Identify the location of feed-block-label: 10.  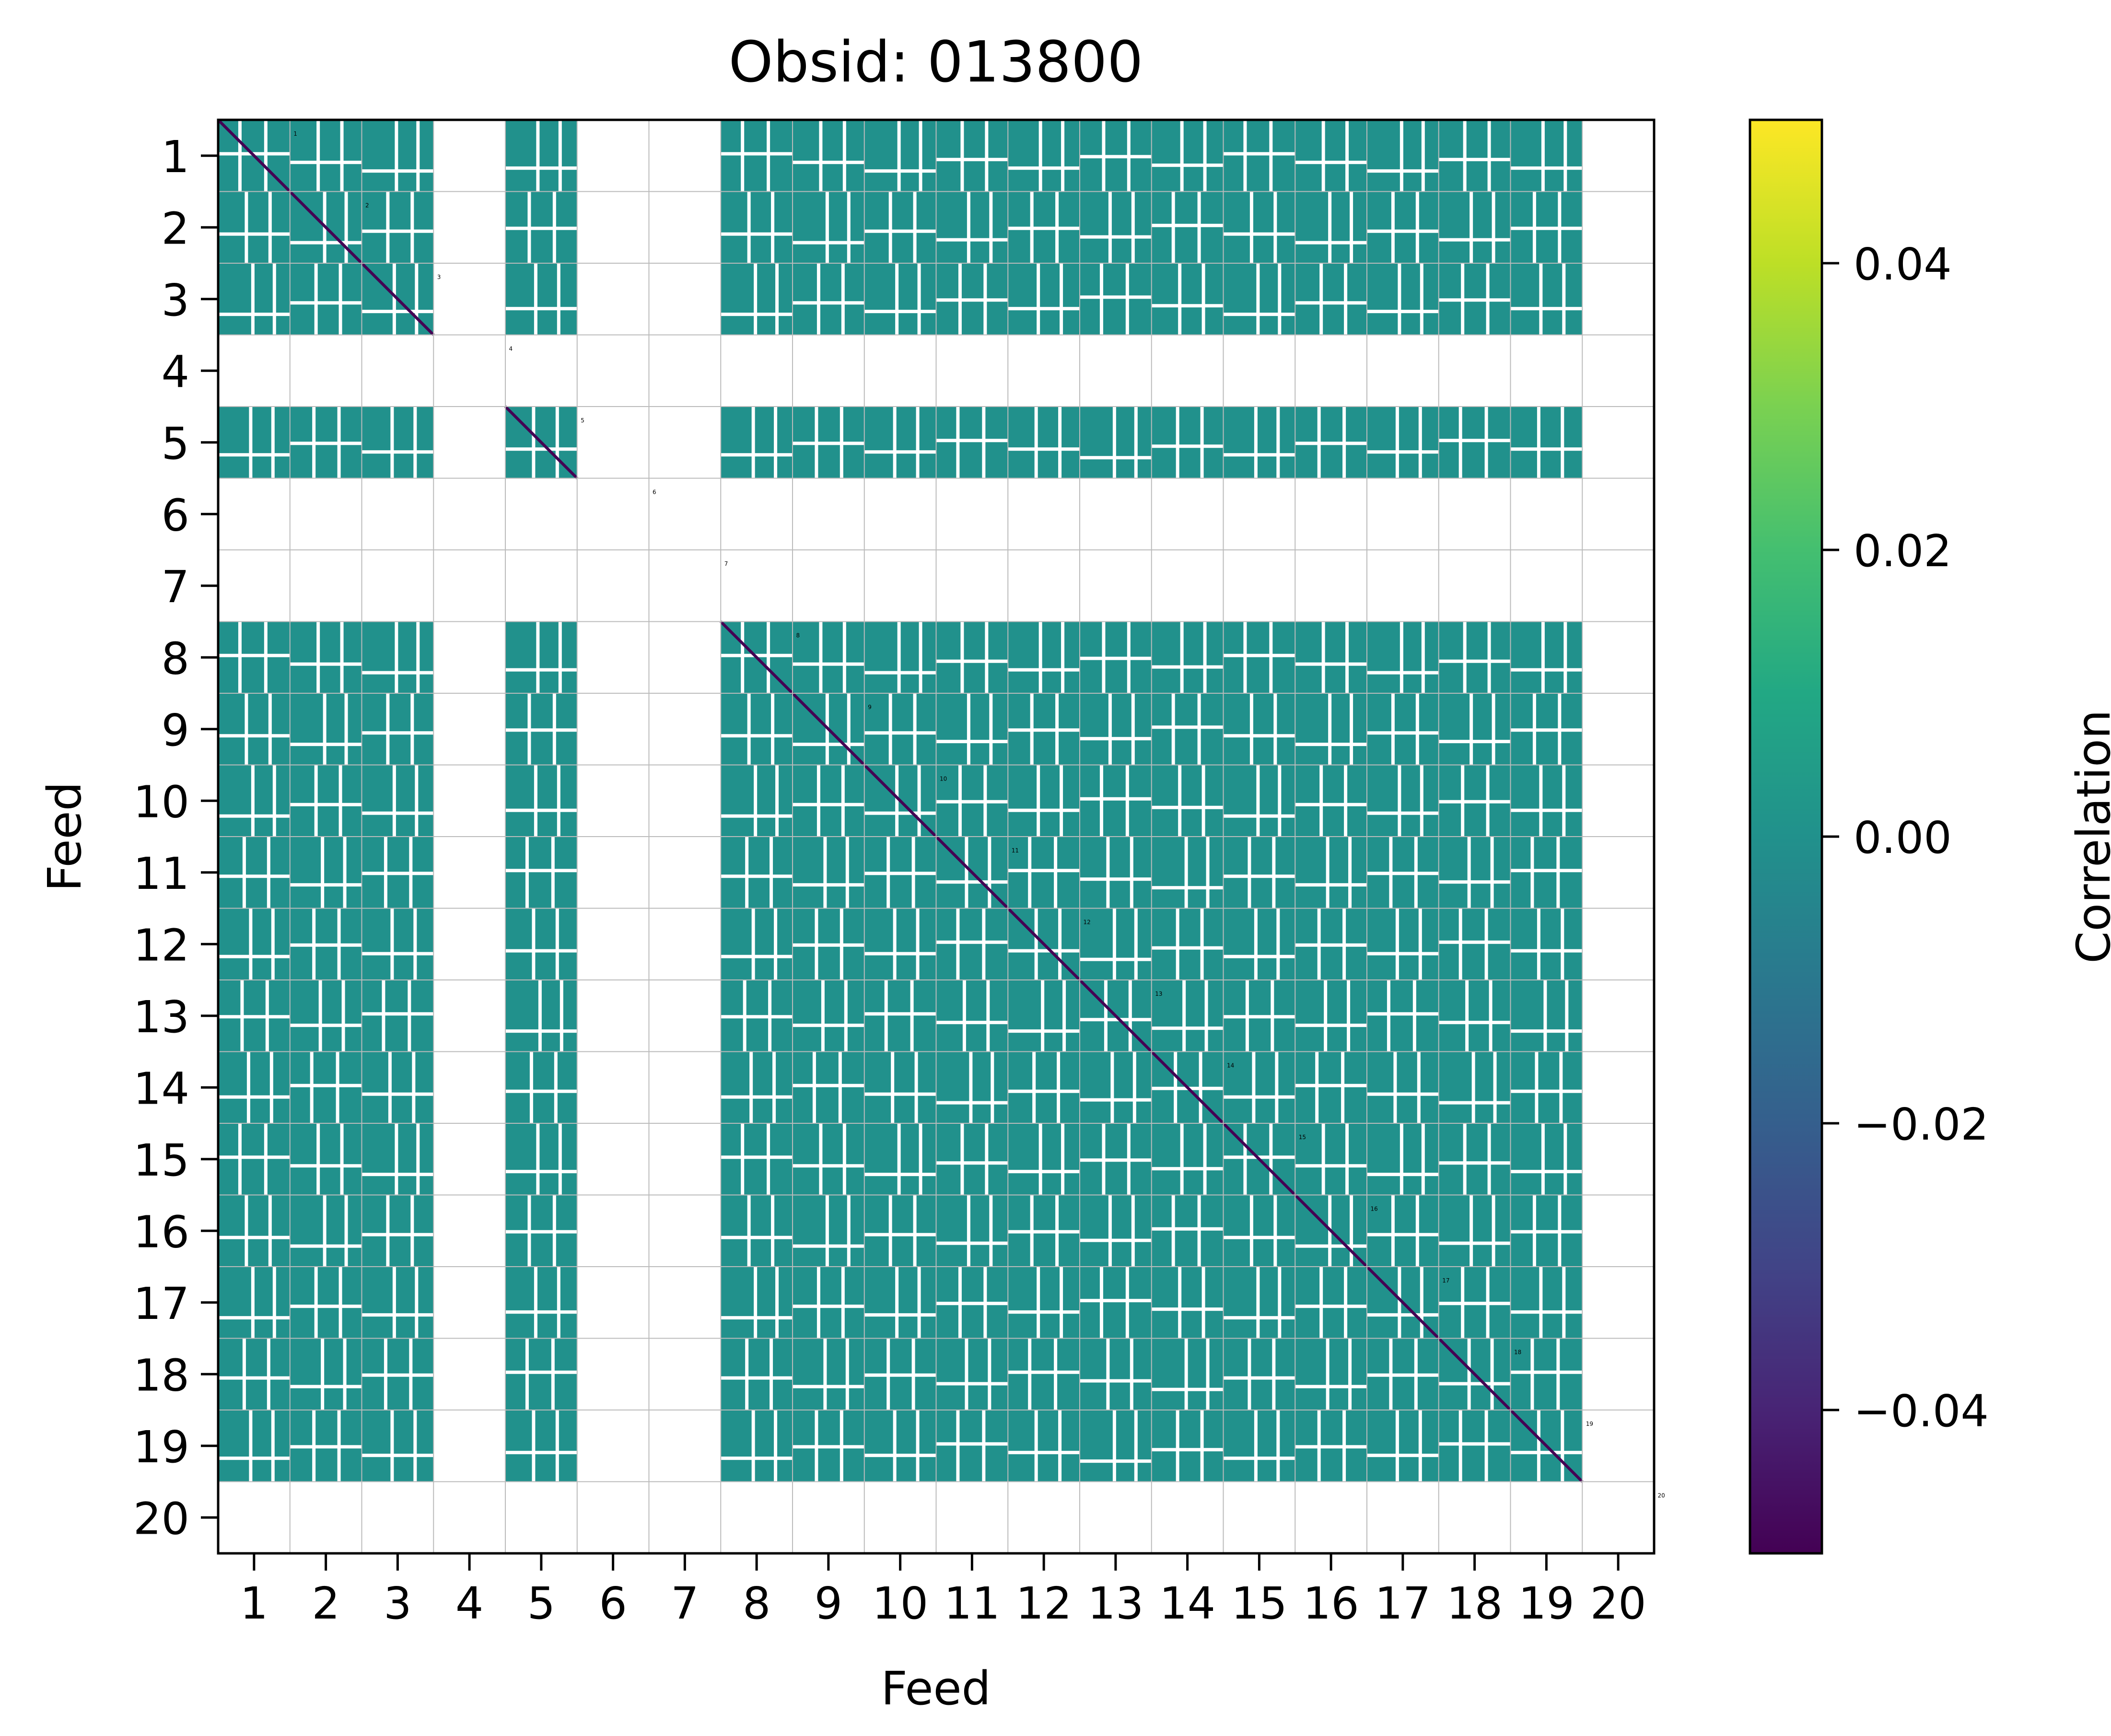
(943, 778).